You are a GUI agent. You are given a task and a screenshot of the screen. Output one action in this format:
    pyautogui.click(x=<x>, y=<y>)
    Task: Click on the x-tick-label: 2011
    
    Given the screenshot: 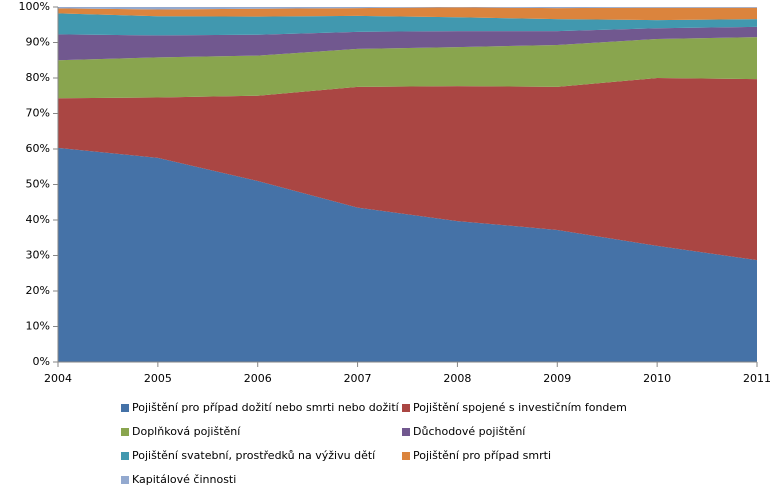 What is the action you would take?
    pyautogui.click(x=757, y=378)
    